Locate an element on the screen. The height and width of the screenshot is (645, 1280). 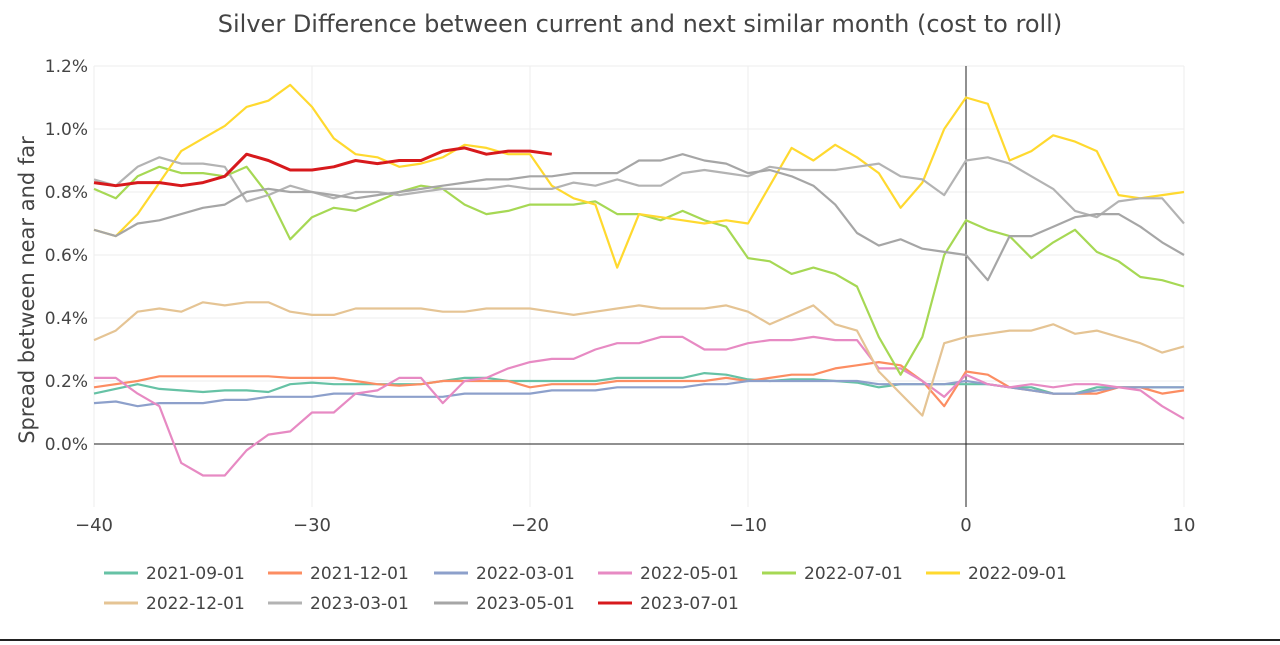
x-tick-label: −20 is located at coordinates (530, 525).